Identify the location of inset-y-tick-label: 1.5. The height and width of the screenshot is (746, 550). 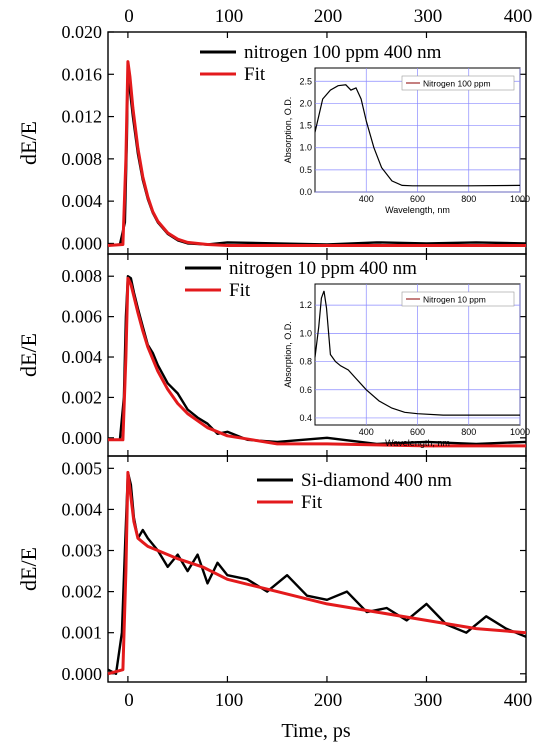
(305, 126).